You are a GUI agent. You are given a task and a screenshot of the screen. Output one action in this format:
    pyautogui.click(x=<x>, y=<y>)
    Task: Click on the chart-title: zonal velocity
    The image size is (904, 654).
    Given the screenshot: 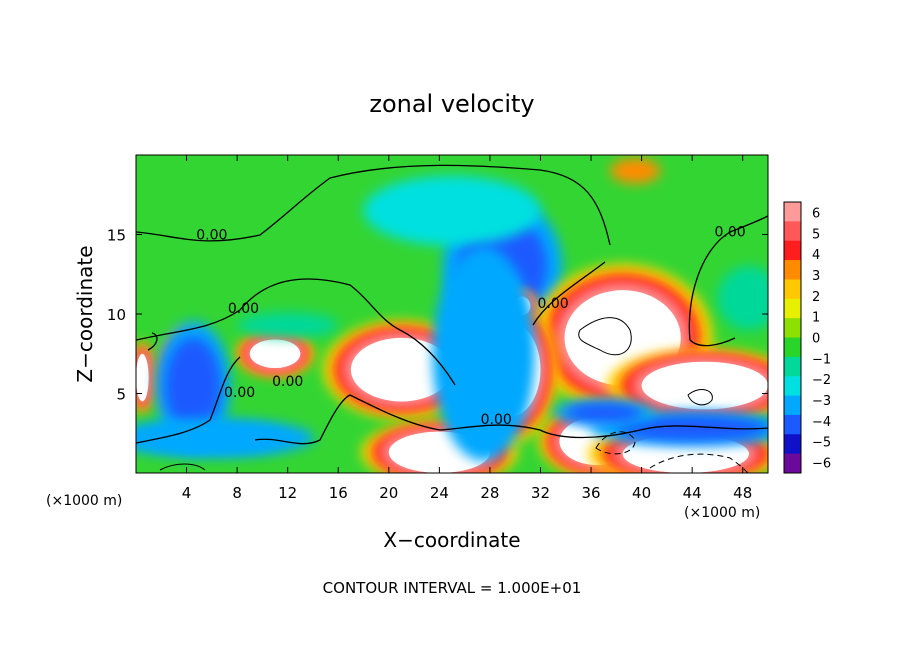 What is the action you would take?
    pyautogui.click(x=451, y=104)
    